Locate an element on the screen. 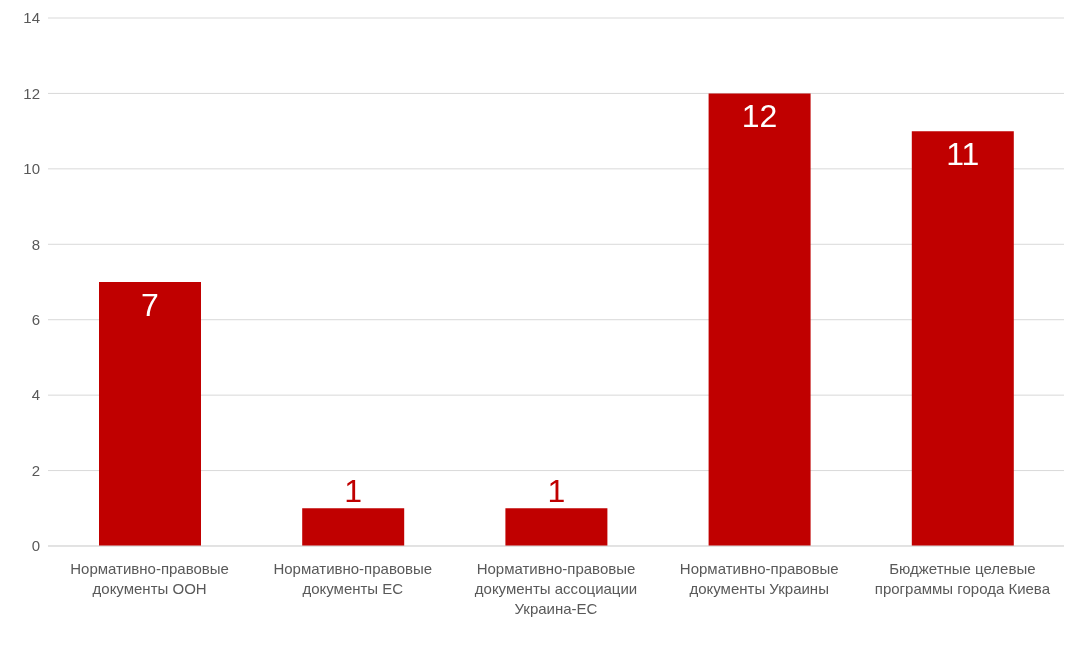 The image size is (1082, 654). y-tick-label: 10 is located at coordinates (31, 169).